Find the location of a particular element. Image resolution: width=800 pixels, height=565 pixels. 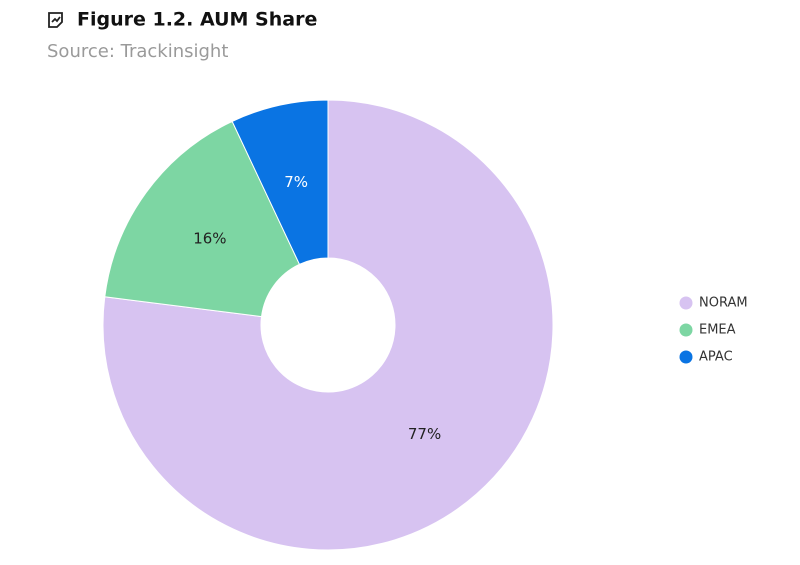

value-label: 16% is located at coordinates (209, 239).